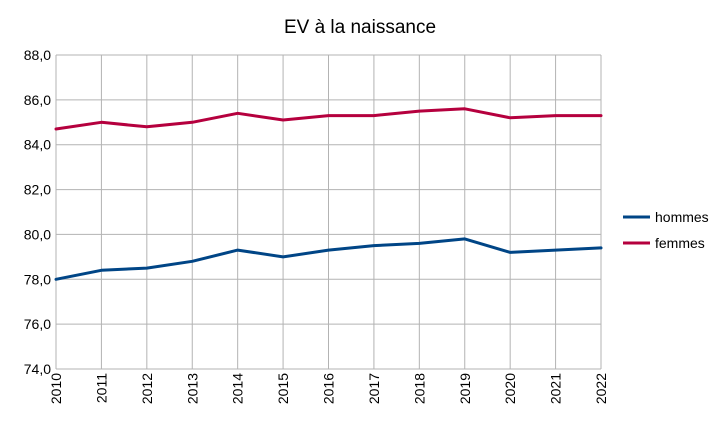 The height and width of the screenshot is (424, 724). Describe the element at coordinates (360, 27) in the screenshot. I see `chart-title: EV à la naissance` at that location.